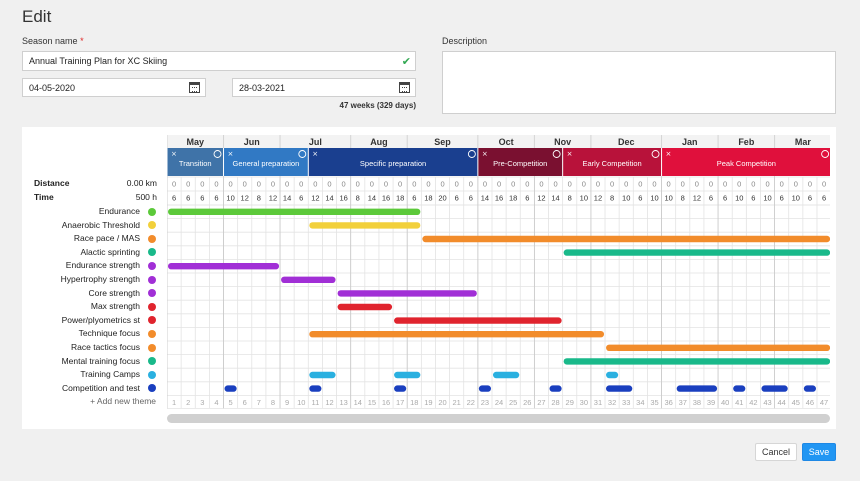  I want to click on week-number: 34, so click(640, 402).